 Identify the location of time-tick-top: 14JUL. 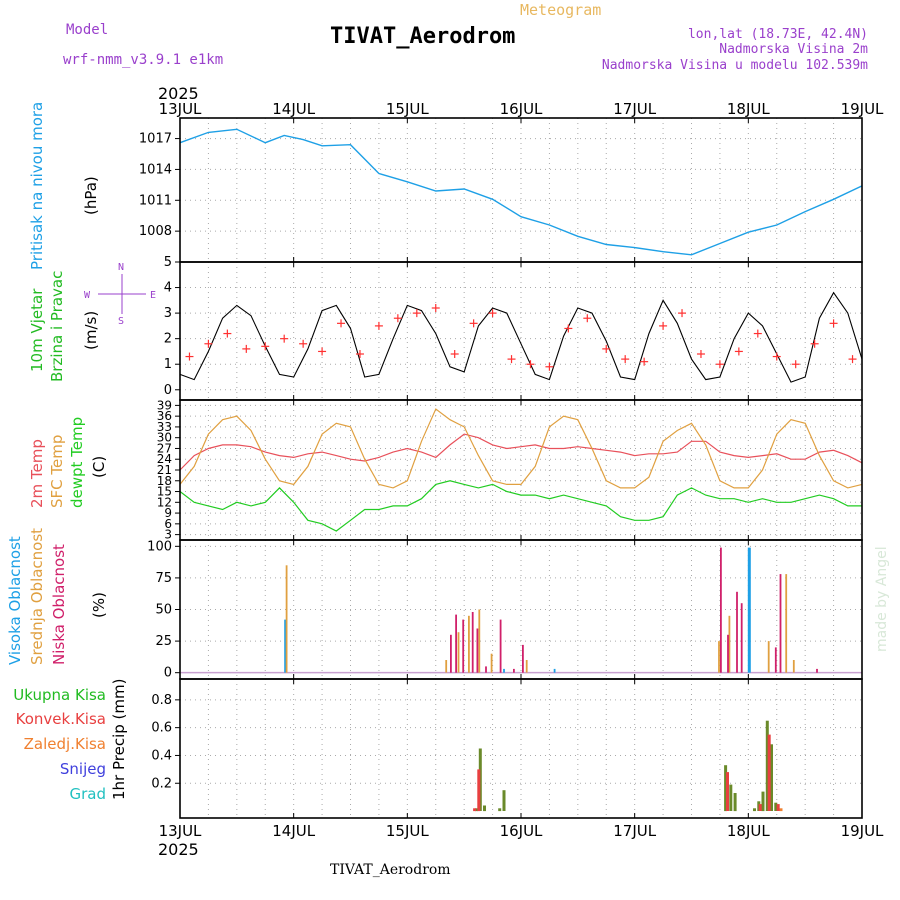
(293, 109).